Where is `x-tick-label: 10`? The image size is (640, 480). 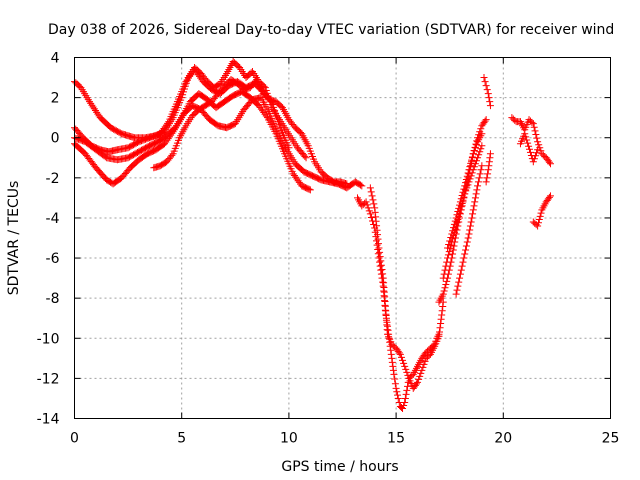 x-tick-label: 10 is located at coordinates (289, 439).